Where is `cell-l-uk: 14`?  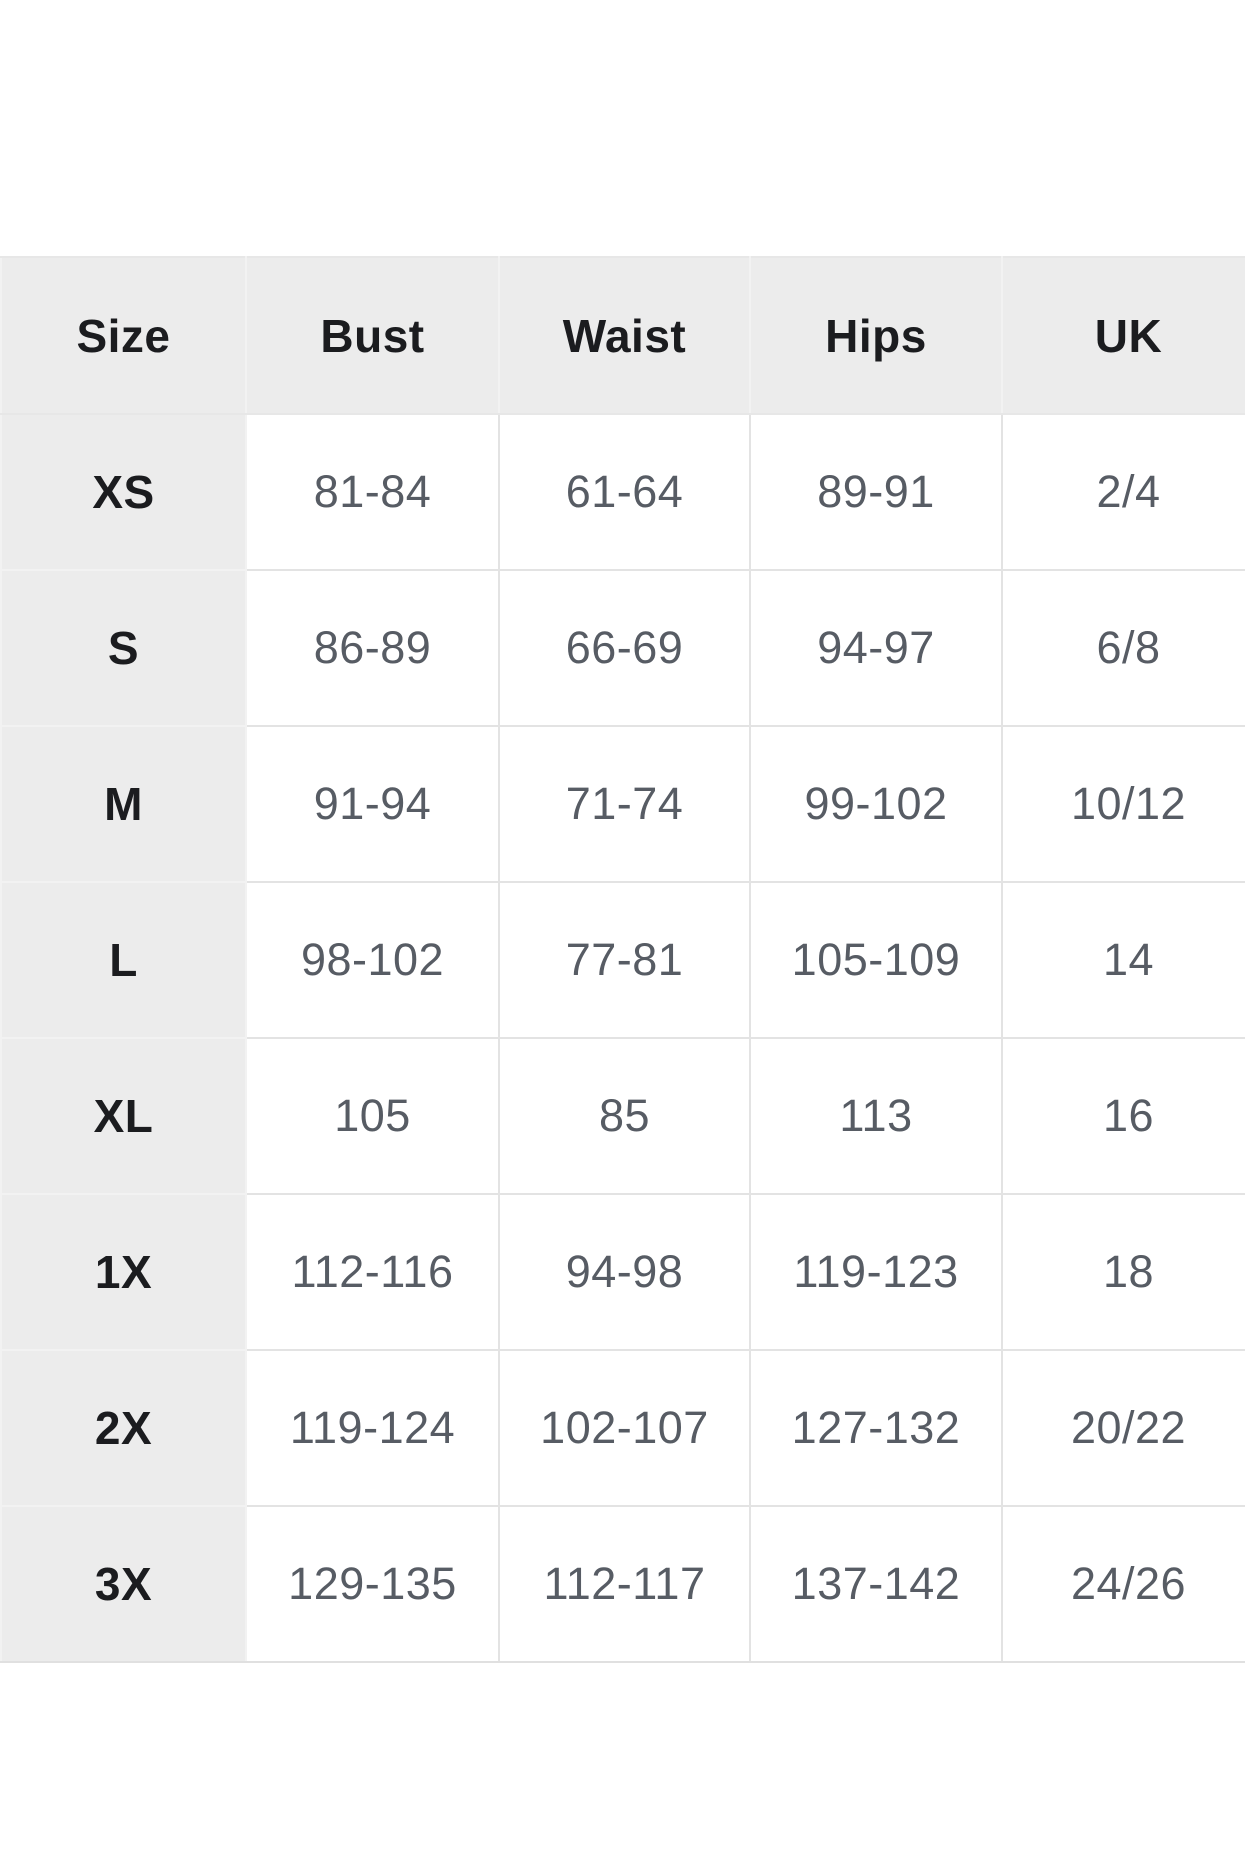 cell-l-uk: 14 is located at coordinates (1123, 960).